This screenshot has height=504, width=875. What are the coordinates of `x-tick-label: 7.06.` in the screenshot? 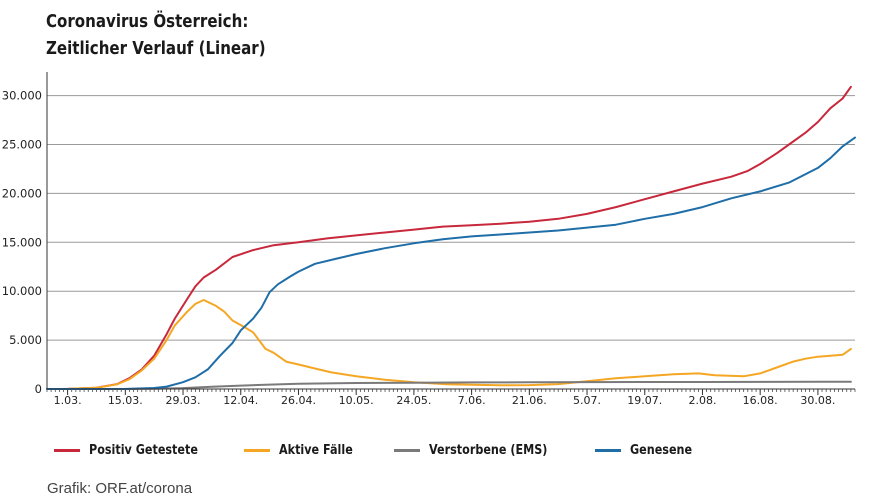 It's located at (472, 400).